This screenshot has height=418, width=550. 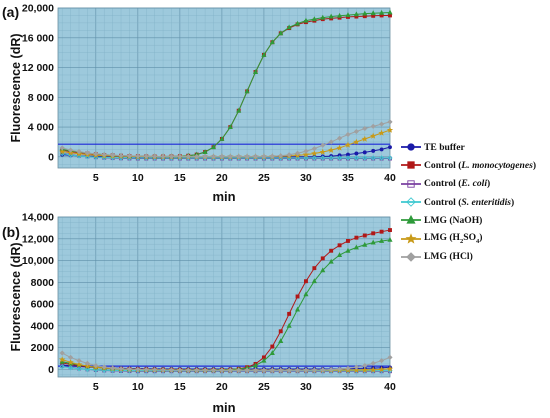 I want to click on legend-marker-se, so click(x=411, y=202).